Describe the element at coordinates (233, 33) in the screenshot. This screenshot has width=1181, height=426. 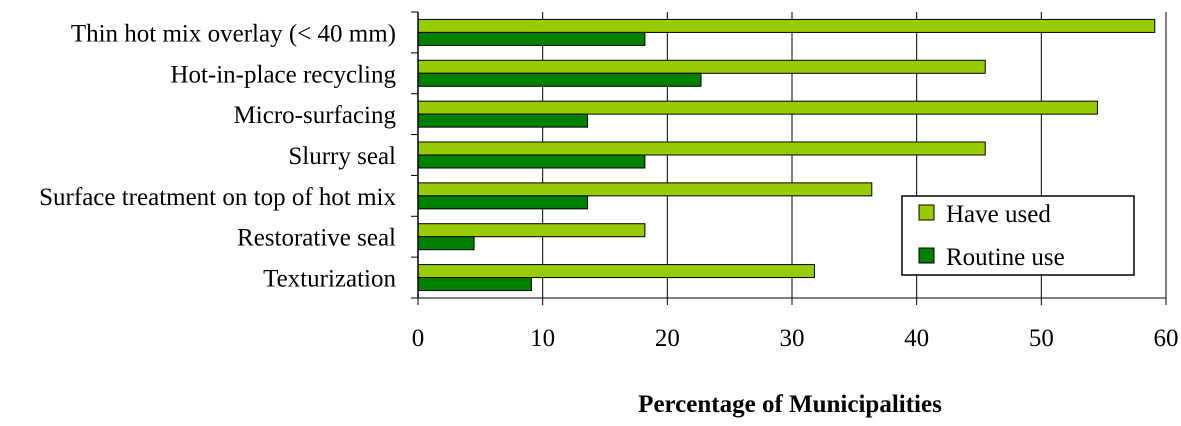
I see `category-label: Thin hot mix overlay (< 40 mm)` at that location.